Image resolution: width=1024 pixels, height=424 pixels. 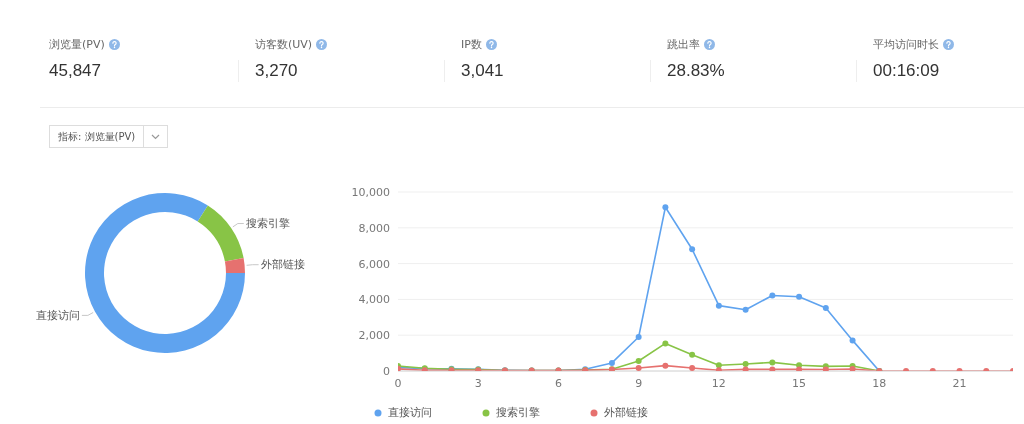 I want to click on text: 浏览量(PV), so click(x=77, y=44).